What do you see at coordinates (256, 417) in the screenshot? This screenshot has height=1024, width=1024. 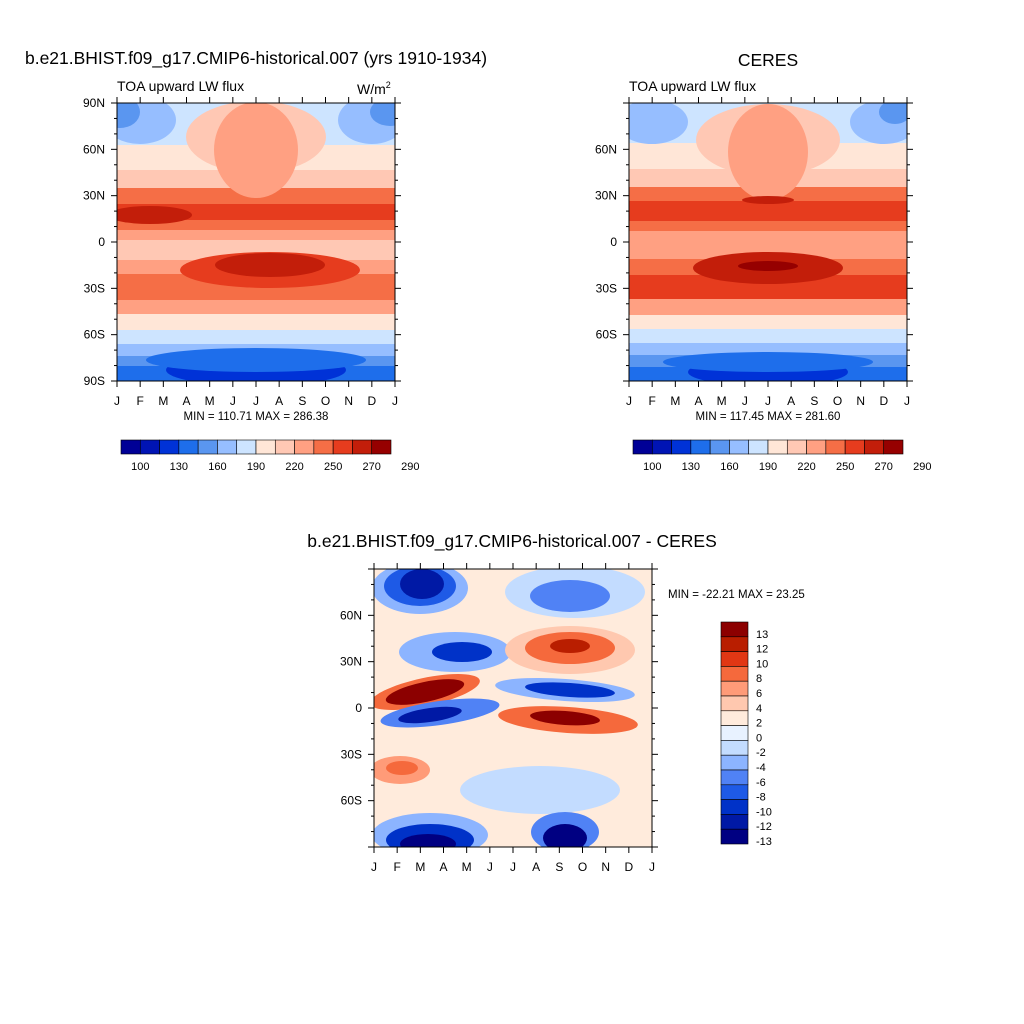 I see `panel-model-stats: MIN = 110.71 MAX = 286.38` at bounding box center [256, 417].